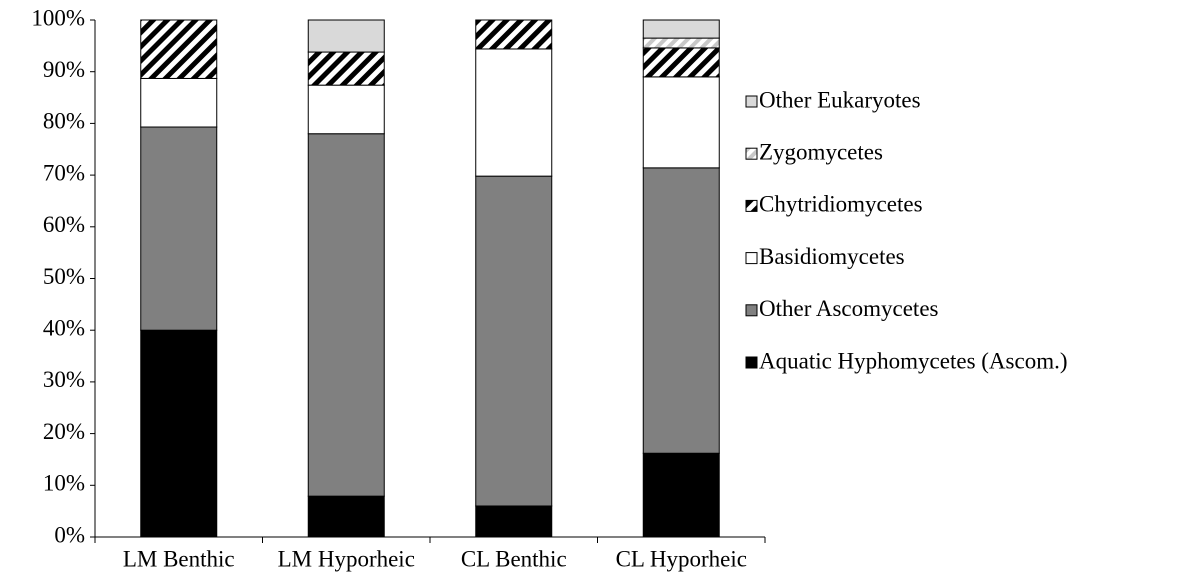 The image size is (1183, 583). What do you see at coordinates (514, 558) in the screenshot?
I see `x-tick-label: CL Benthic` at bounding box center [514, 558].